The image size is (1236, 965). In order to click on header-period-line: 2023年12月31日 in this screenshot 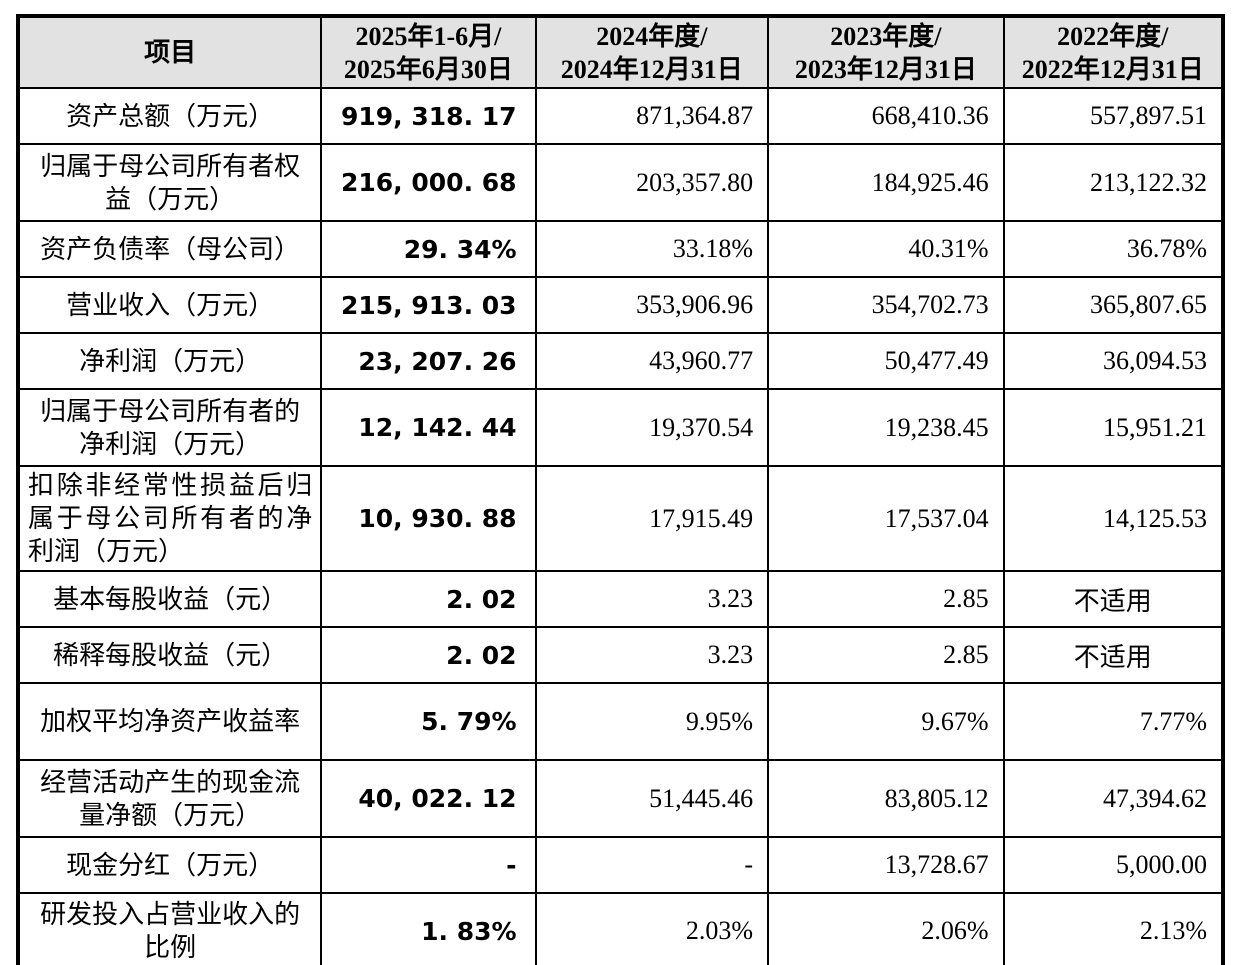, I will do `click(885, 69)`.